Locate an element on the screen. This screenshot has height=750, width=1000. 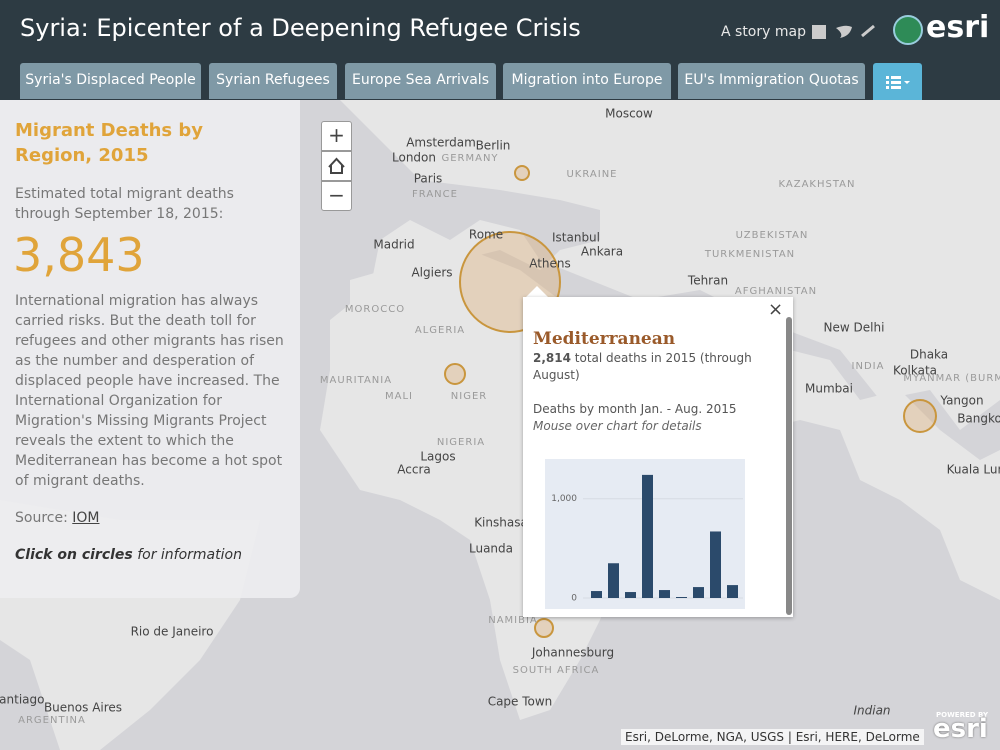
map-label: Johannesburg is located at coordinates (572, 653).